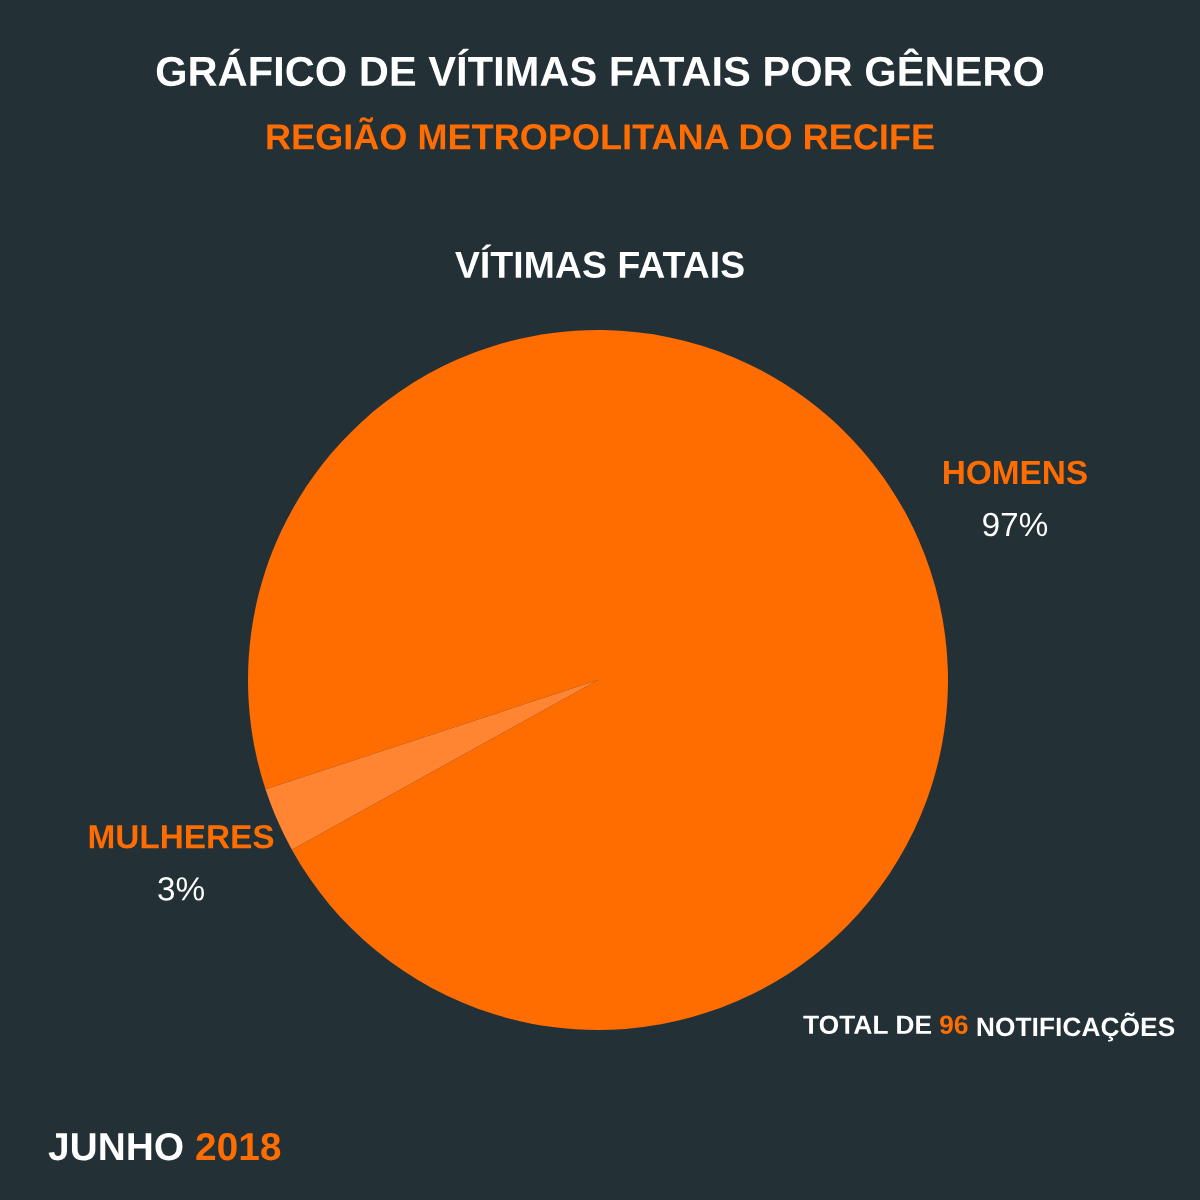  What do you see at coordinates (181, 836) in the screenshot?
I see `slice-label: MULHERES` at bounding box center [181, 836].